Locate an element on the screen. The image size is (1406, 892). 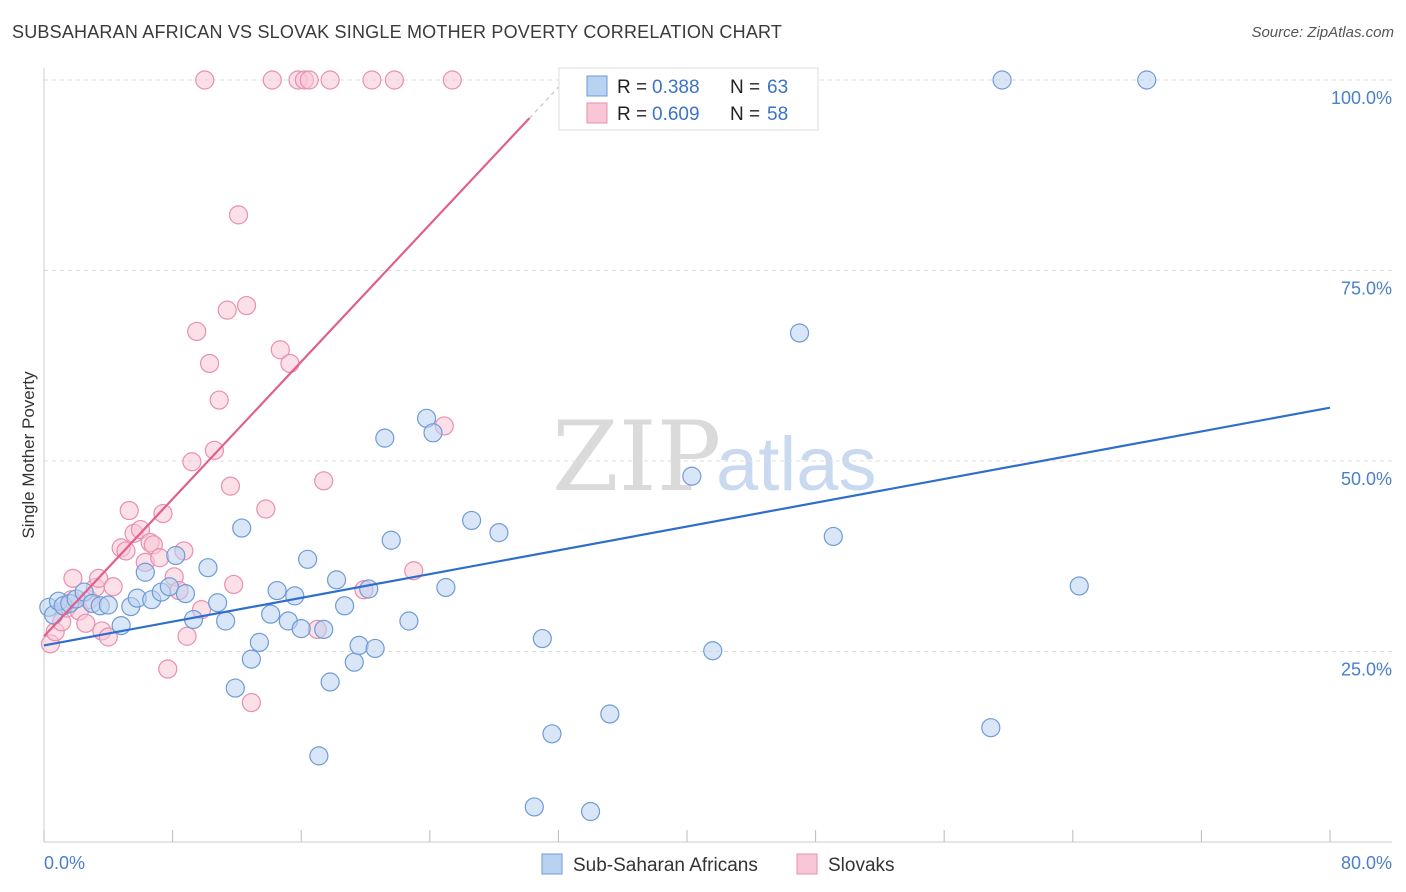
bottom-legend-swatch-blue is located at coordinates (552, 864).